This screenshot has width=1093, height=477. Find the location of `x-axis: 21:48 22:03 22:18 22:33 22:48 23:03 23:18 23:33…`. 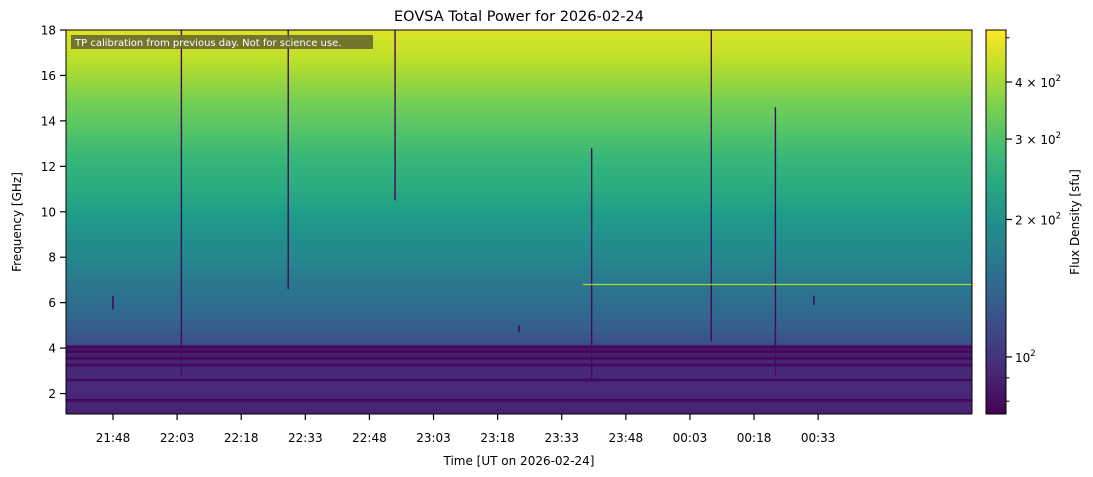

x-axis: 21:48 22:03 22:18 22:33 22:48 23:03 23:18 23:33… is located at coordinates (465, 429).